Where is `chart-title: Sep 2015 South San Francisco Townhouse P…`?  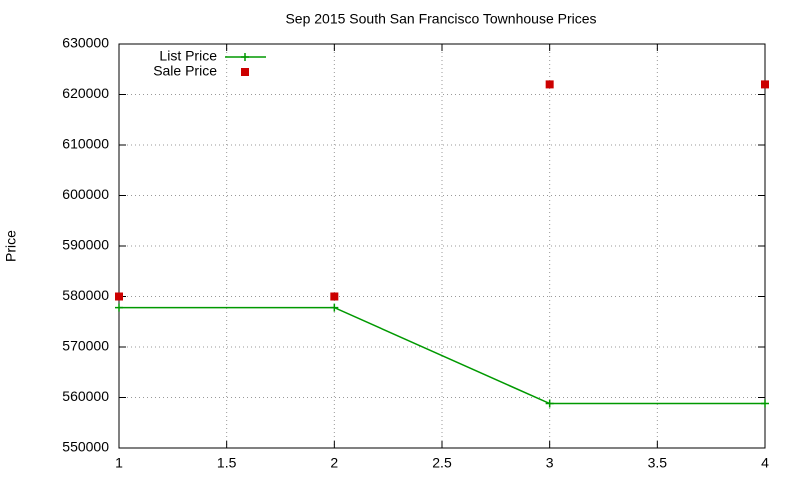 chart-title: Sep 2015 South San Francisco Townhouse P… is located at coordinates (440, 19).